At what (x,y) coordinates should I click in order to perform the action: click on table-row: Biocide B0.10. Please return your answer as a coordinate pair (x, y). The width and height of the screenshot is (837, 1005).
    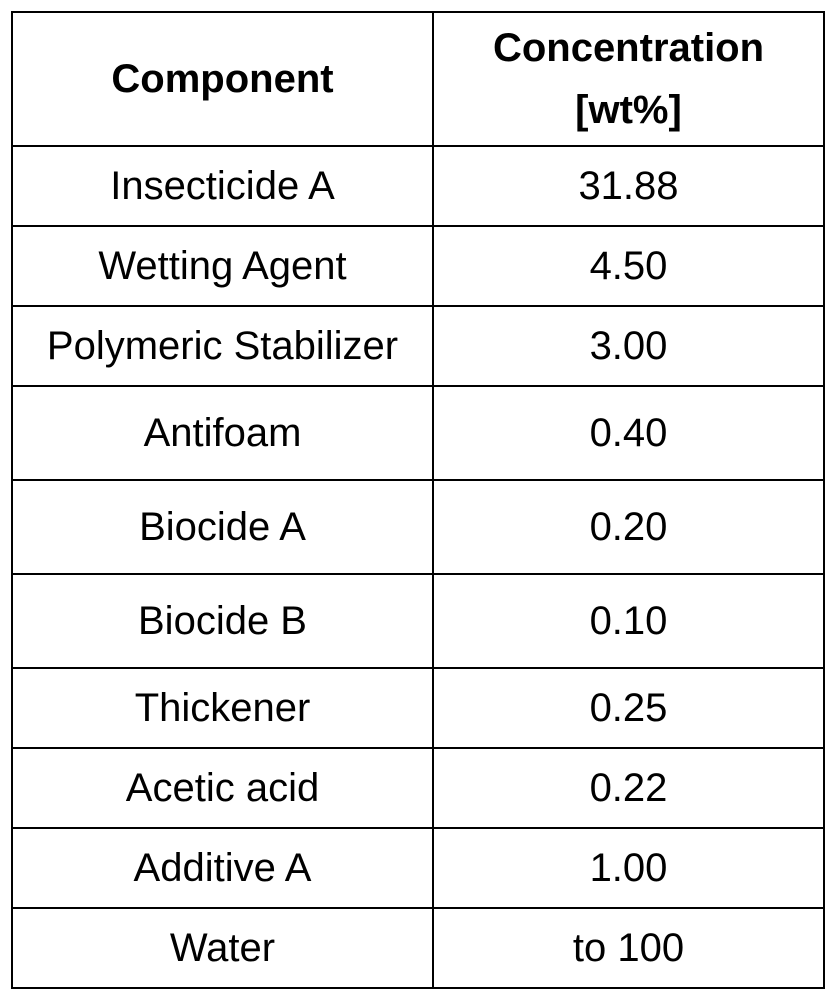
    Looking at the image, I should click on (418, 621).